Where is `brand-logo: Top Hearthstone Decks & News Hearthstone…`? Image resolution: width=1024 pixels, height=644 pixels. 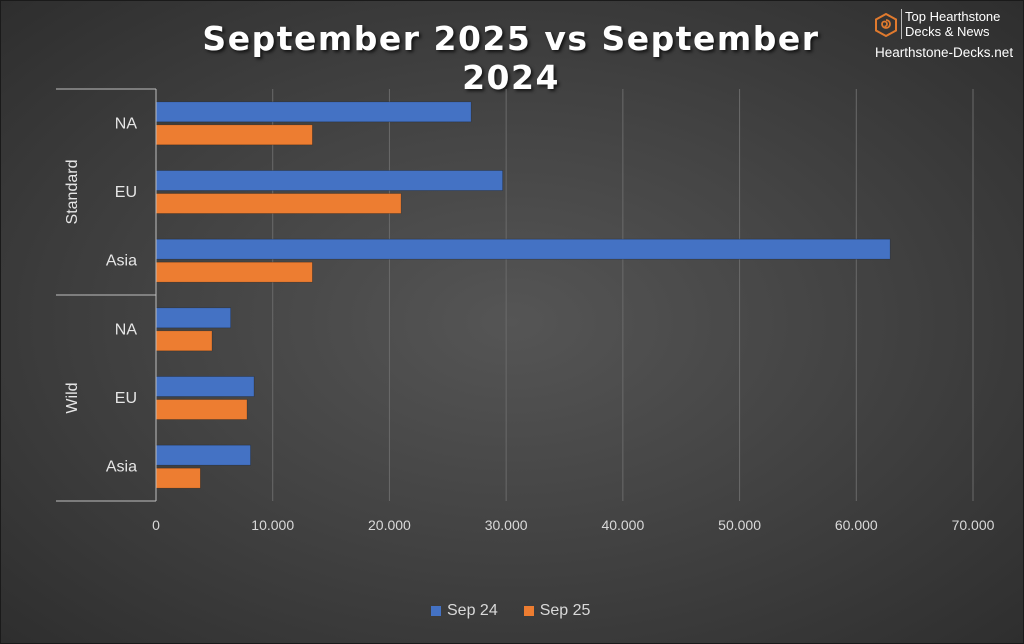
brand-logo: Top Hearthstone Decks & News Hearthstone… is located at coordinates (944, 35).